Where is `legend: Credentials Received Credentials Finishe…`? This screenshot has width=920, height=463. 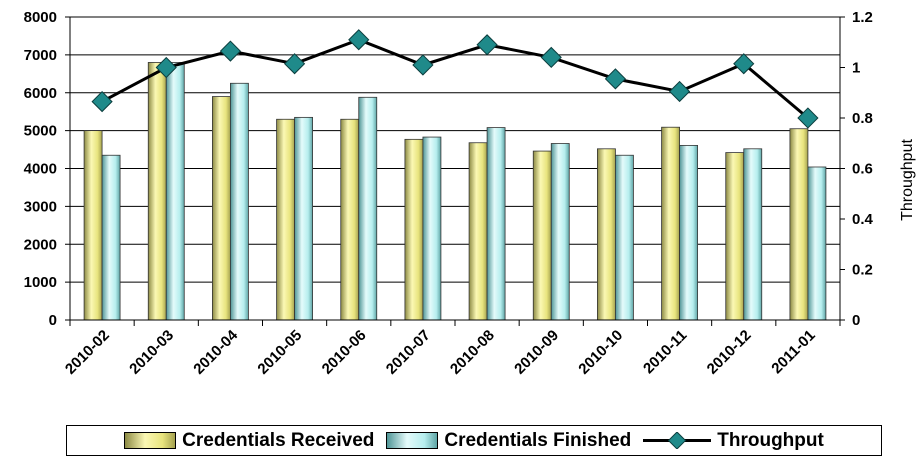
legend: Credentials Received Credentials Finishe… is located at coordinates (474, 440).